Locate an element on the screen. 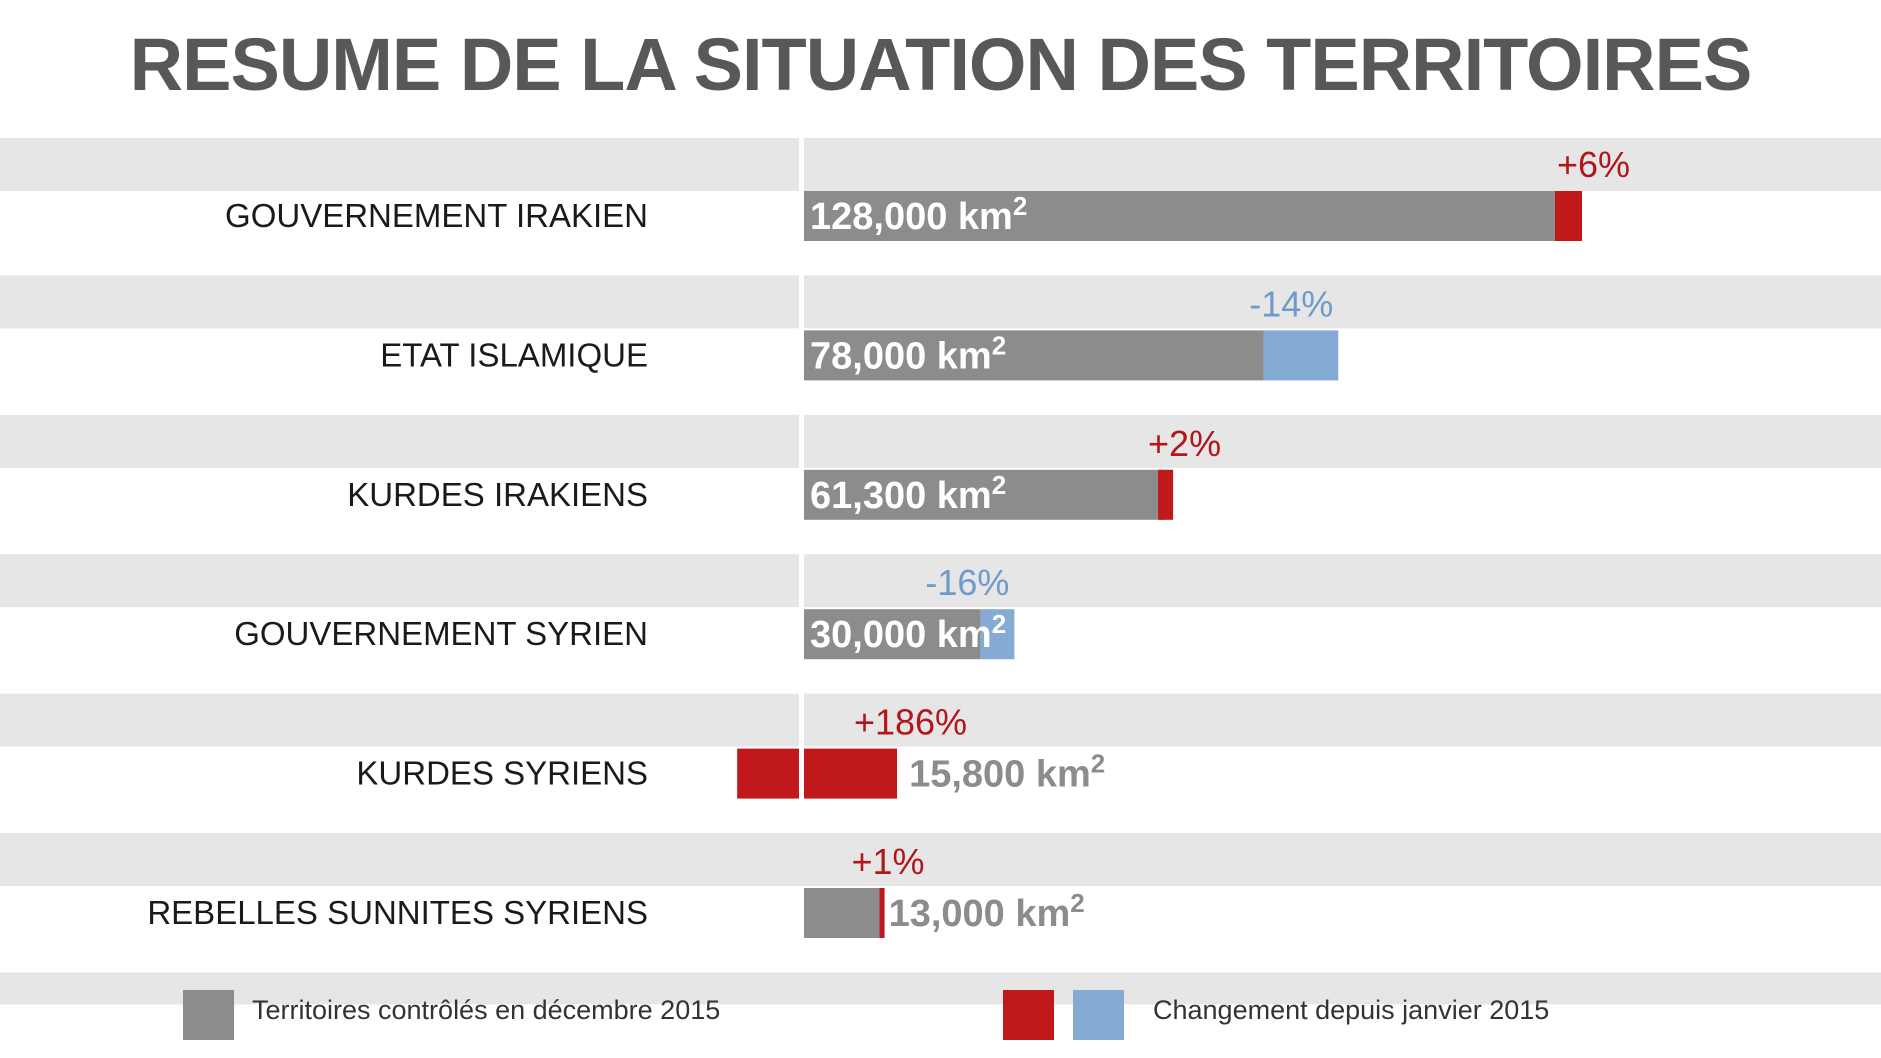  chart-title: RESUME DE LA SITUATION DES TERRITOIRES is located at coordinates (941, 64).